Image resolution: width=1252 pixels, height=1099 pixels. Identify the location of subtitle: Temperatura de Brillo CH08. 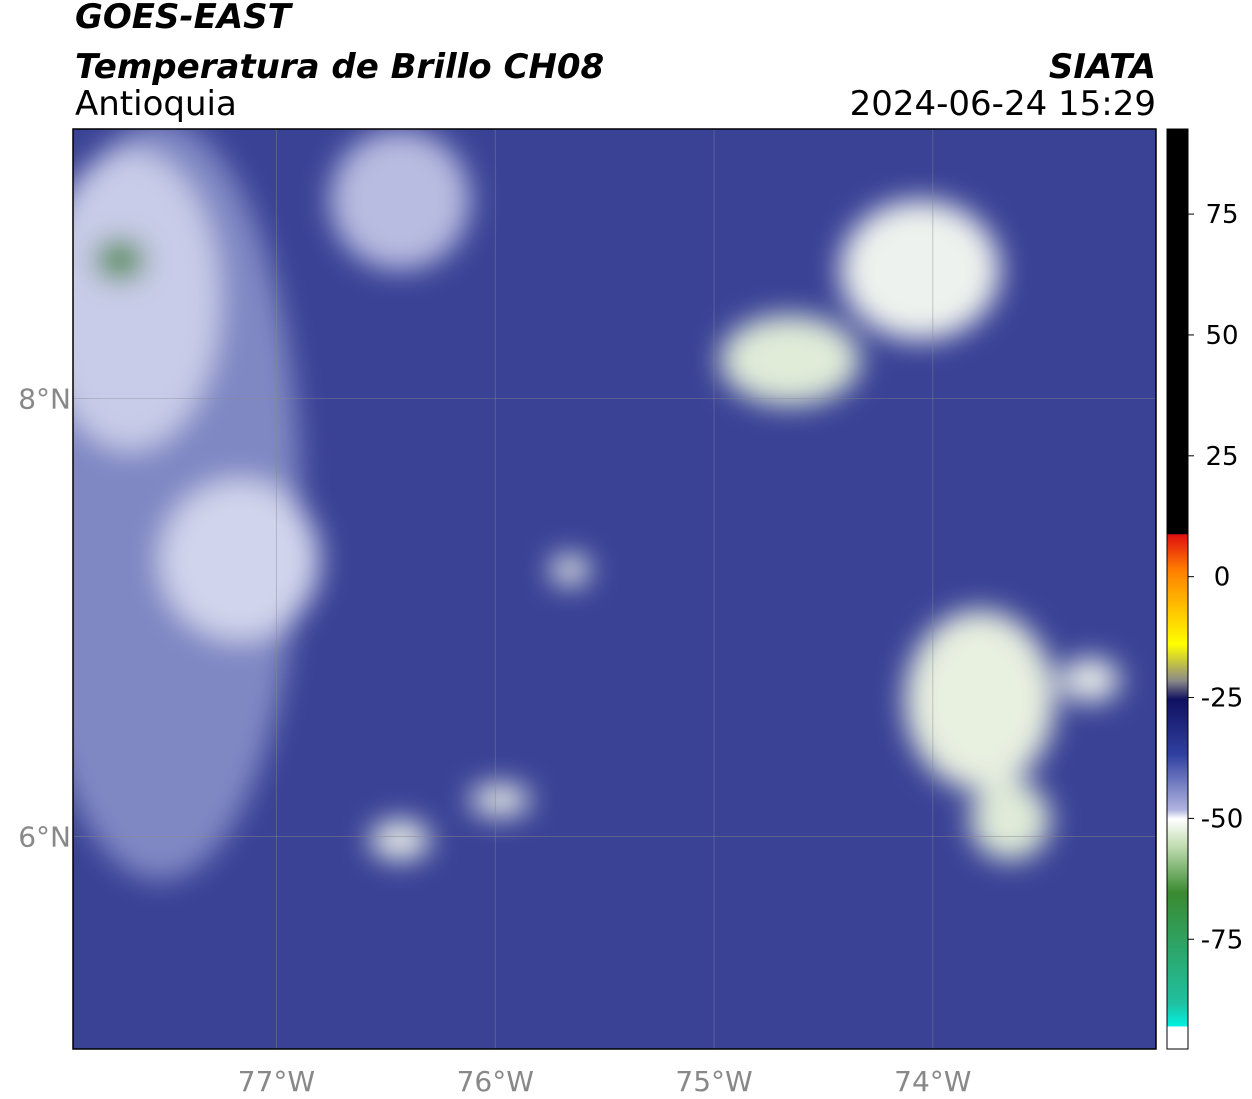
(339, 67).